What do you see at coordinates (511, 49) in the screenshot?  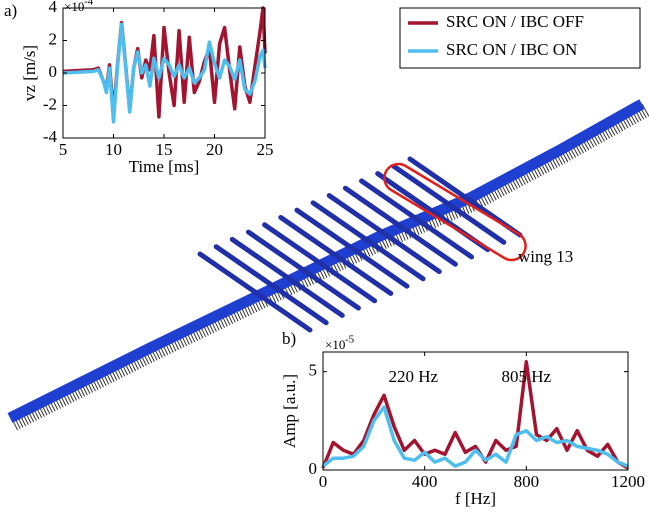 I see `legend-label: SRC ON / IBC ON` at bounding box center [511, 49].